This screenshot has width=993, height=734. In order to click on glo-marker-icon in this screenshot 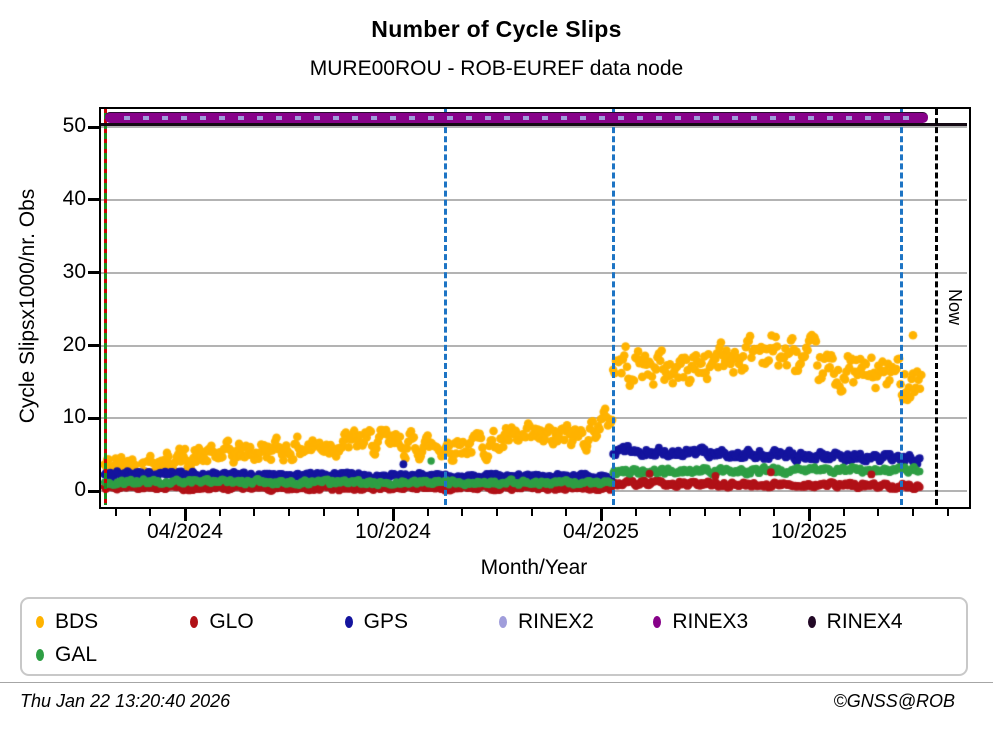, I will do `click(194, 621)`.